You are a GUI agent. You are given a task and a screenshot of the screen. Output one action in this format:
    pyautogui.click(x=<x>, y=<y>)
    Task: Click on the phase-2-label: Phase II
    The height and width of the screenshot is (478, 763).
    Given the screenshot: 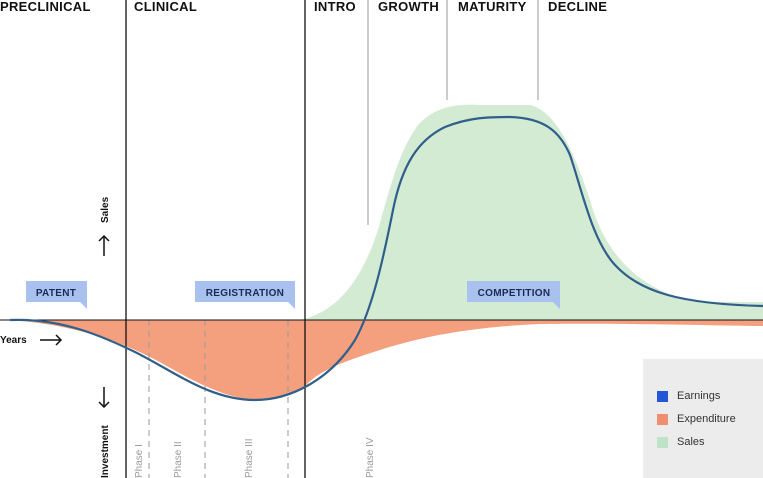 What is the action you would take?
    pyautogui.click(x=178, y=459)
    